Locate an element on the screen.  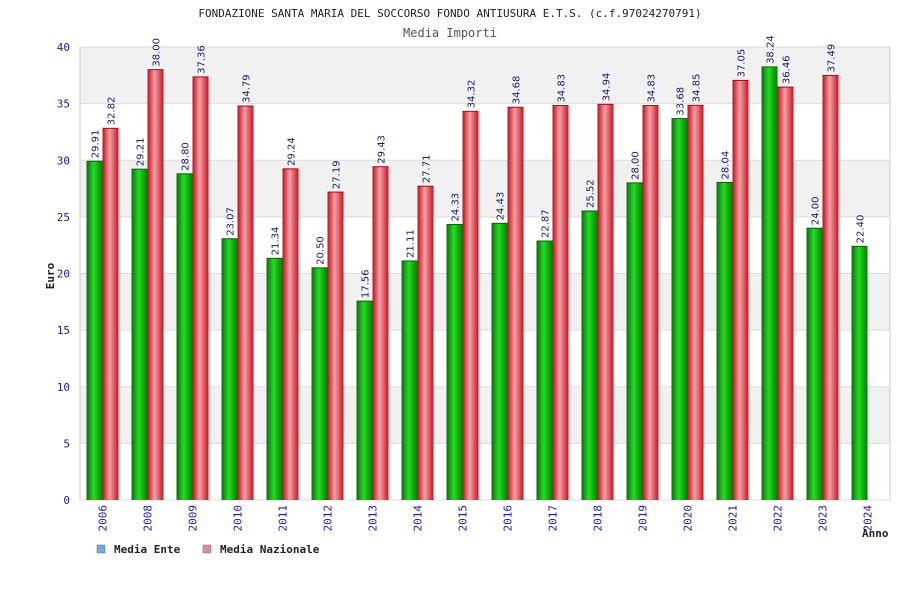
data-label-media-ente-2012: 20.50 is located at coordinates (321, 250).